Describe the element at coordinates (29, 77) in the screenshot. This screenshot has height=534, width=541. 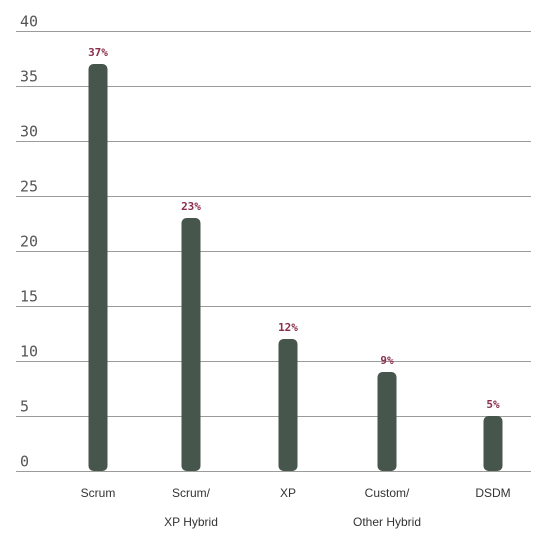
I see `y-tick-label-35: 35` at that location.